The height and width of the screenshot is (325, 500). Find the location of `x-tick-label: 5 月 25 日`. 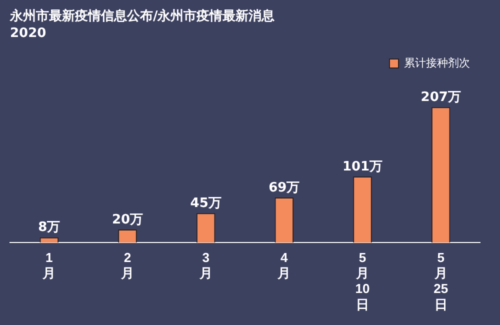

x-tick-label: 5 月 25 日 is located at coordinates (440, 281).